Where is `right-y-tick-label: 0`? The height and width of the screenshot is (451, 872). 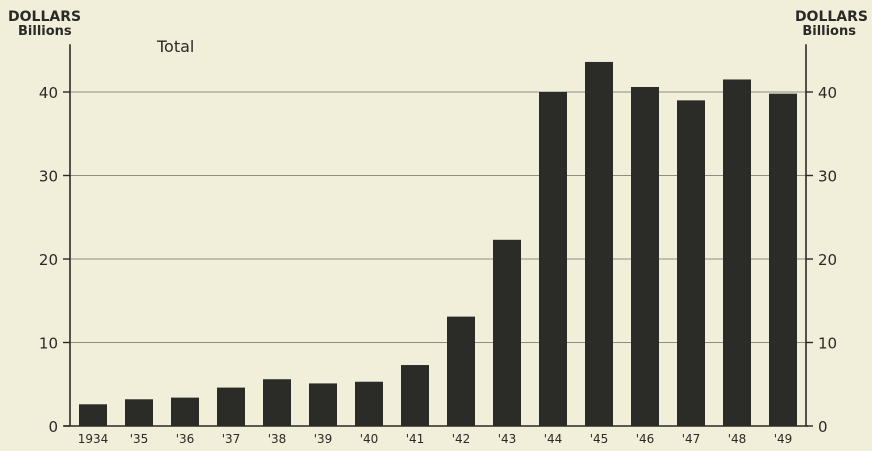
right-y-tick-label: 0 is located at coordinates (823, 427).